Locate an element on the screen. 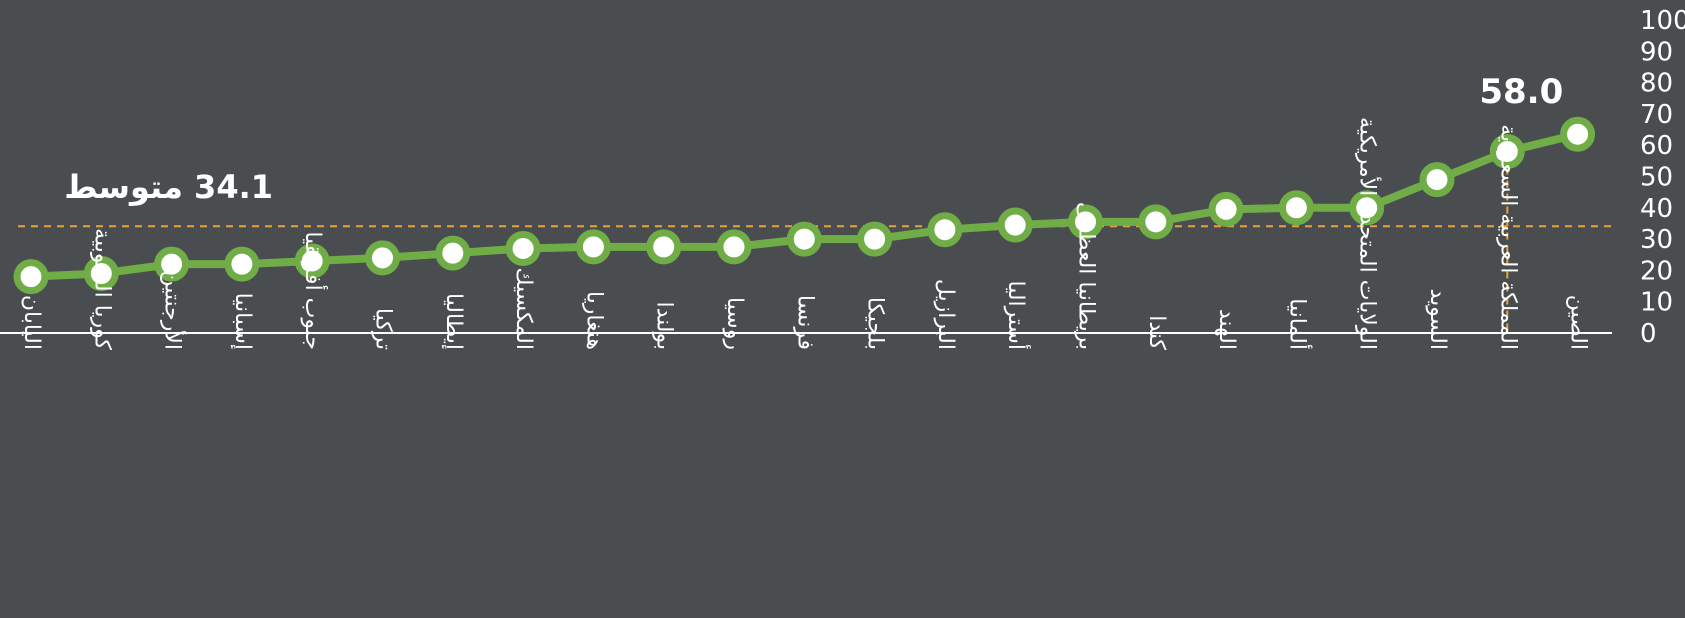 The height and width of the screenshot is (618, 1685). y-tick-label: 50 is located at coordinates (1656, 178).